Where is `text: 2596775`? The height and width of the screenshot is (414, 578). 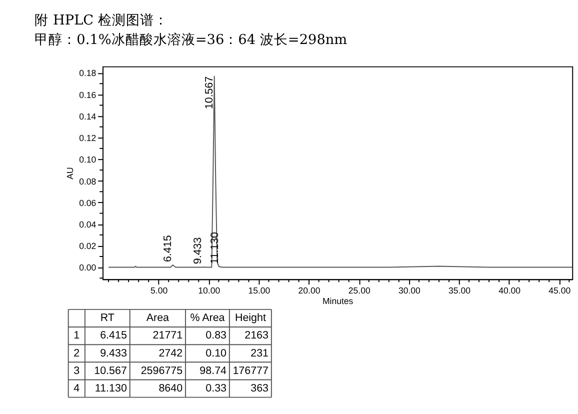 text: 2596775 is located at coordinates (161, 370).